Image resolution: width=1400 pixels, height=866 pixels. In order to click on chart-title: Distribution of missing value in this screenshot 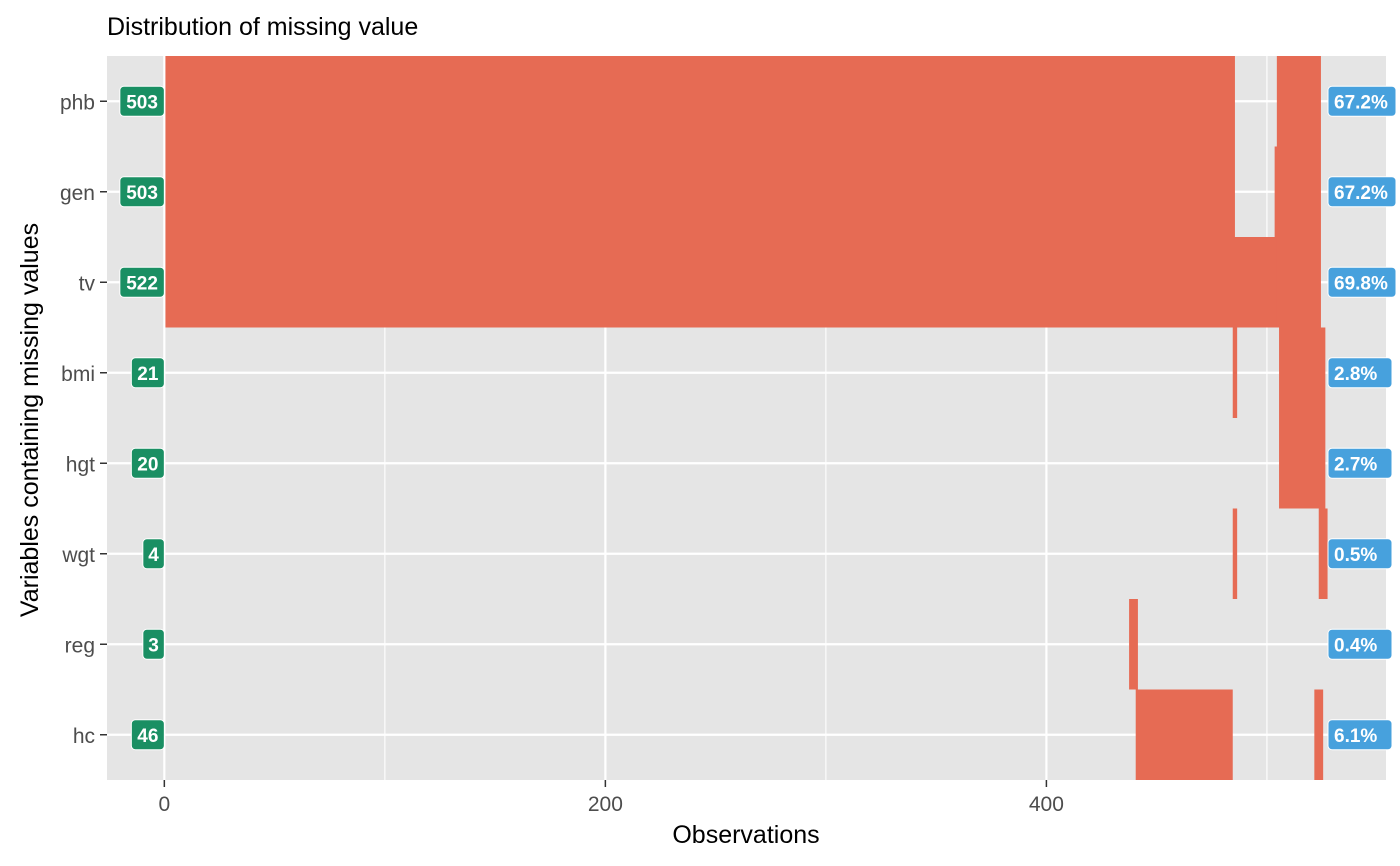, I will do `click(262, 27)`.